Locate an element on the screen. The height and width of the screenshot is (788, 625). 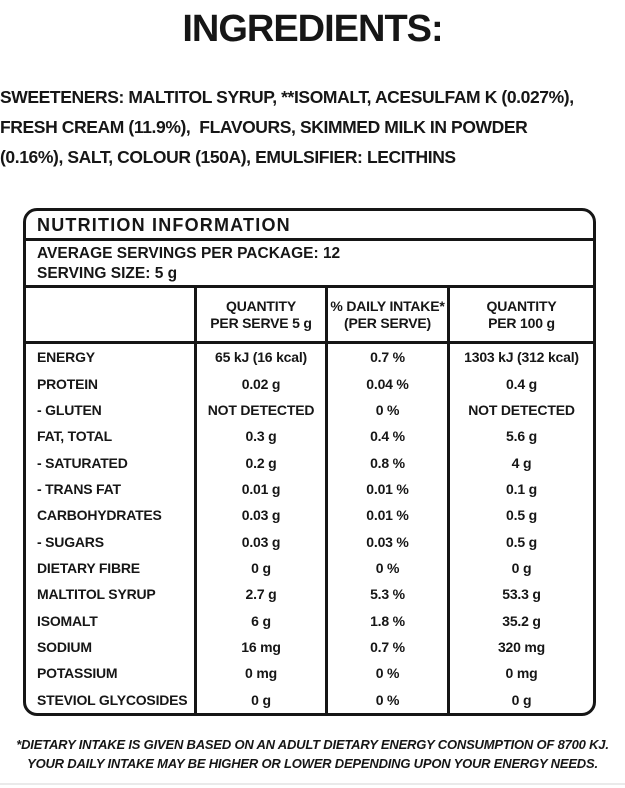
value-daily-intake: 0.8 % is located at coordinates (386, 462).